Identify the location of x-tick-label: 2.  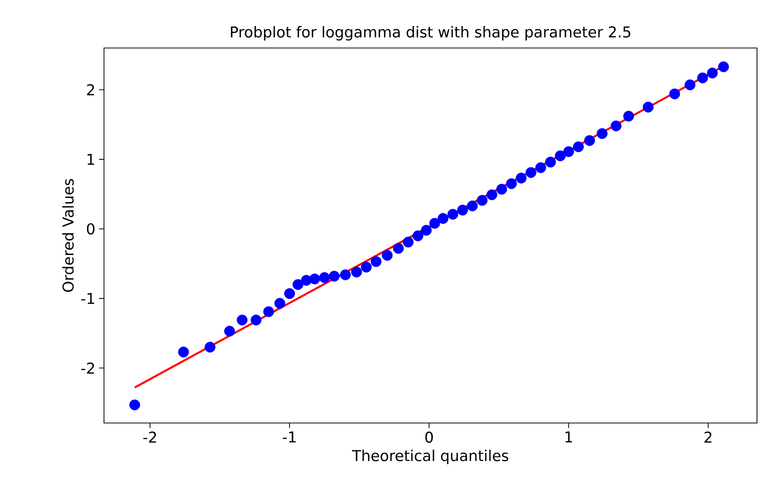
(708, 437).